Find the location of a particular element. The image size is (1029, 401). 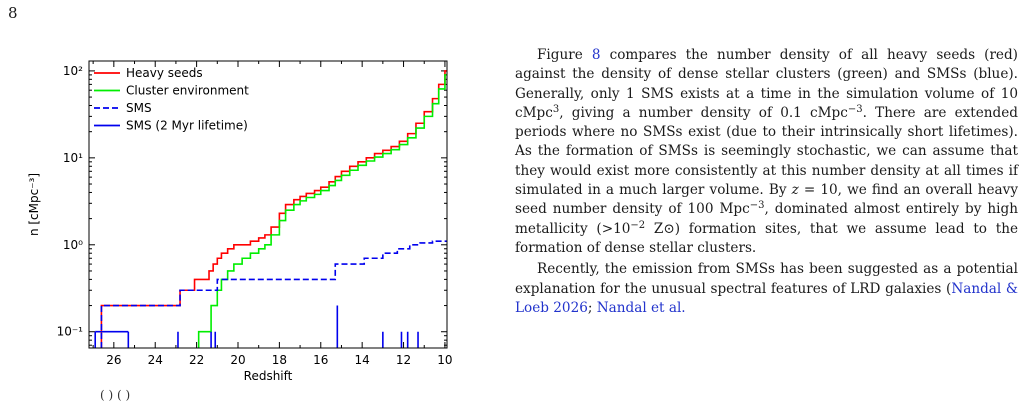

y-tick-label: 10² is located at coordinates (73, 71).